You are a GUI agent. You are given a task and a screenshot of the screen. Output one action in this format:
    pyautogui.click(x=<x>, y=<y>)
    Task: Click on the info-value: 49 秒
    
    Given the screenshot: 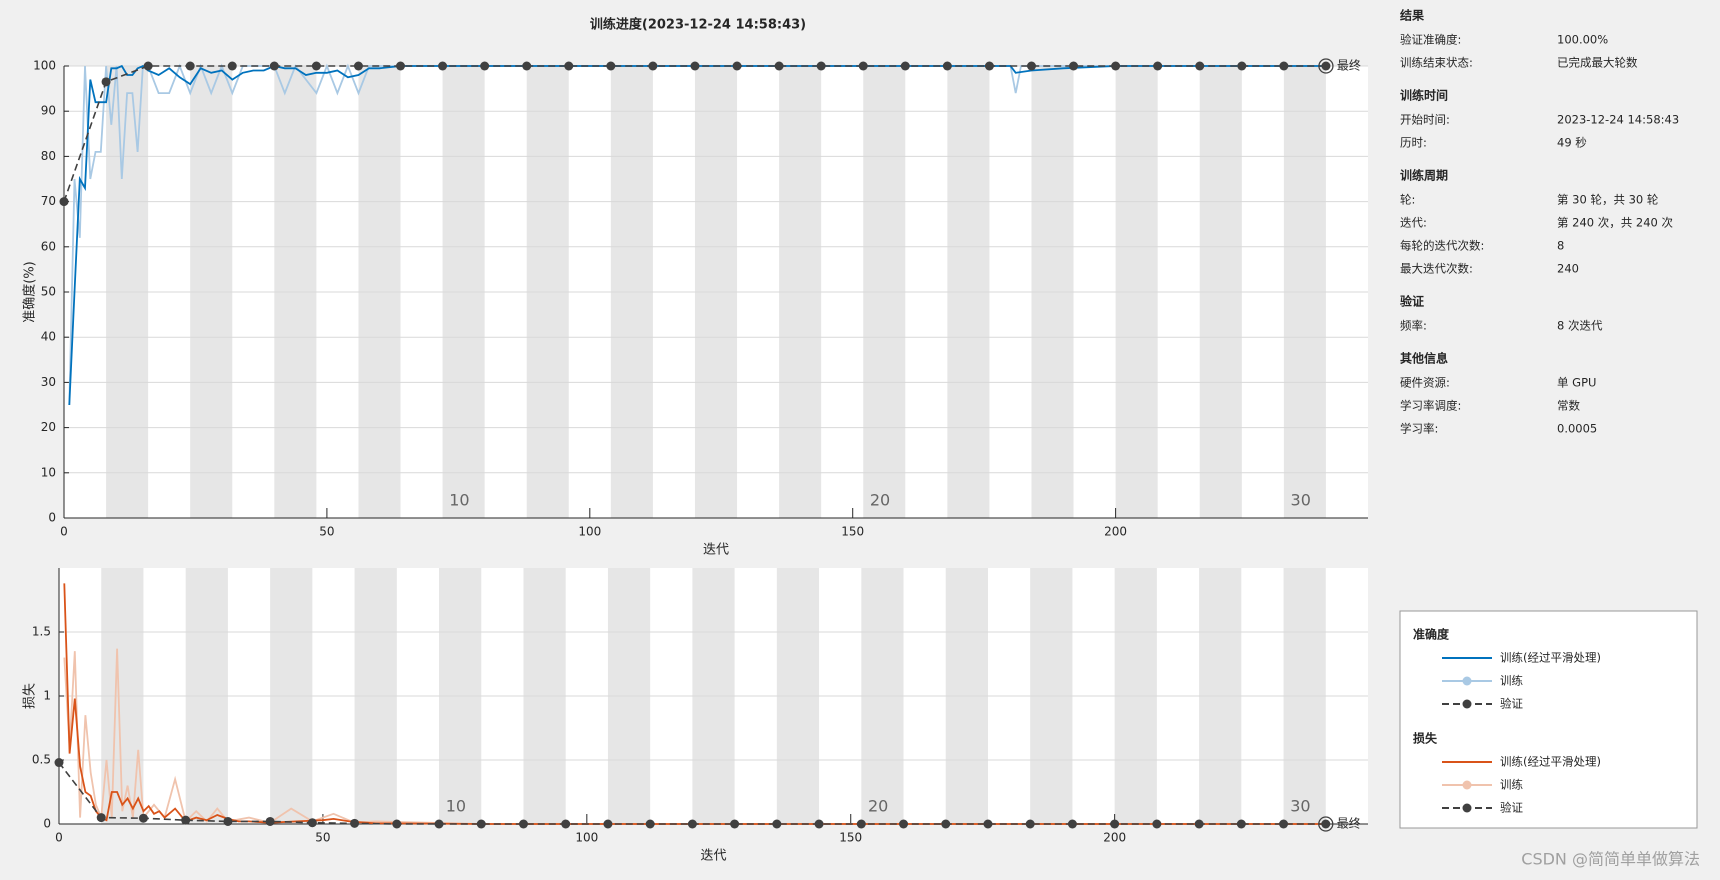 What is the action you would take?
    pyautogui.click(x=1572, y=143)
    